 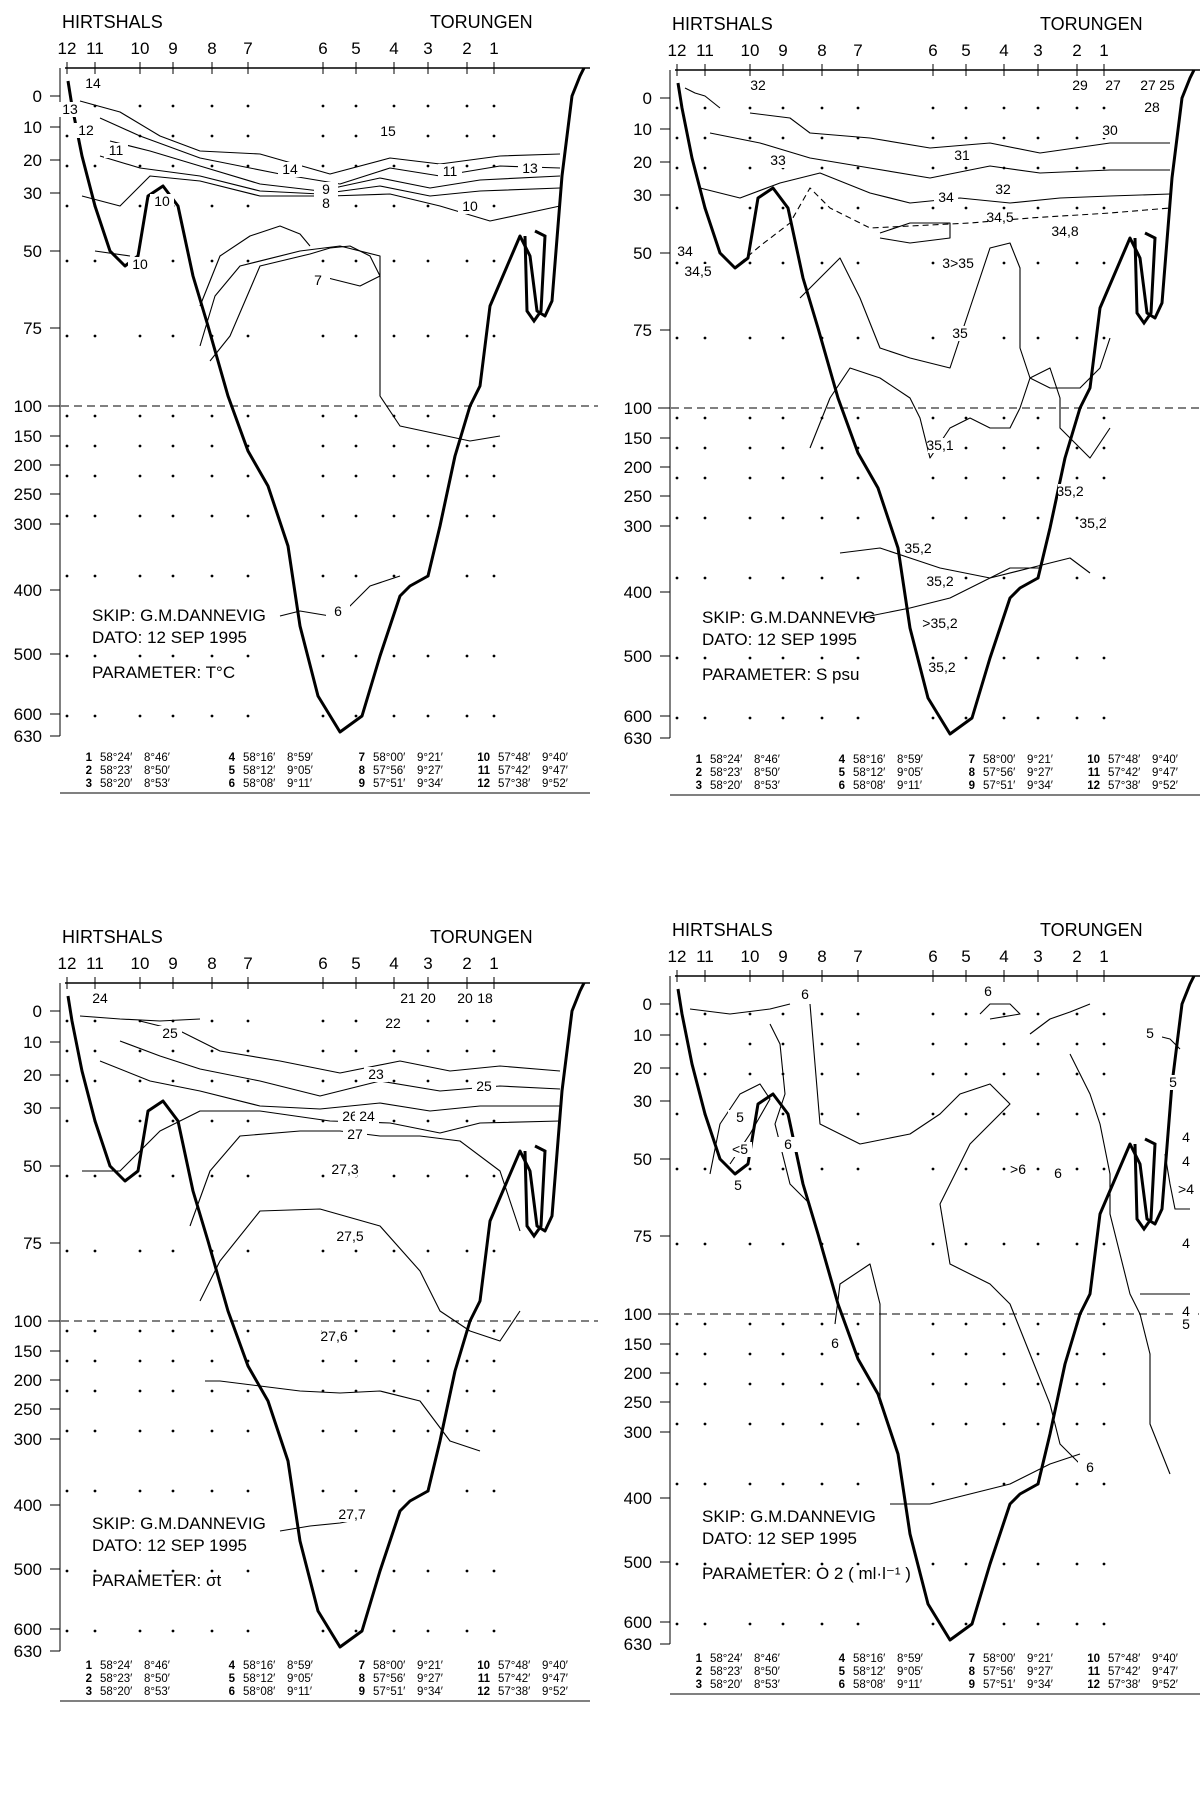 What do you see at coordinates (300, 1666) in the screenshot?
I see `coord-lon: 8°59′` at bounding box center [300, 1666].